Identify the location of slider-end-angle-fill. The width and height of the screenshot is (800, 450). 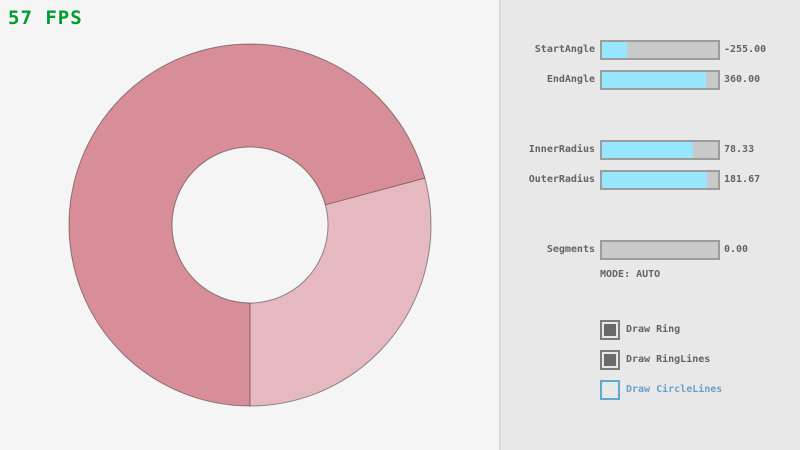
(654, 80).